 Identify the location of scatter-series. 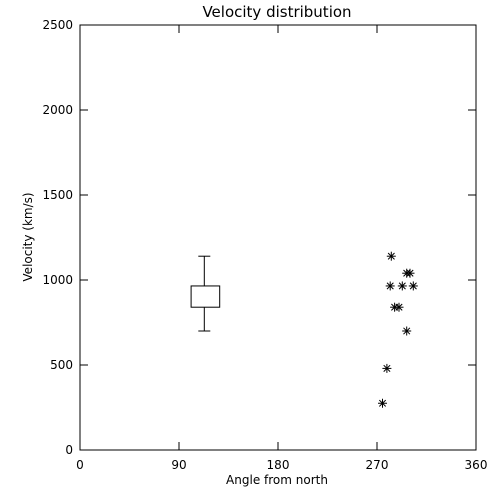
(398, 329).